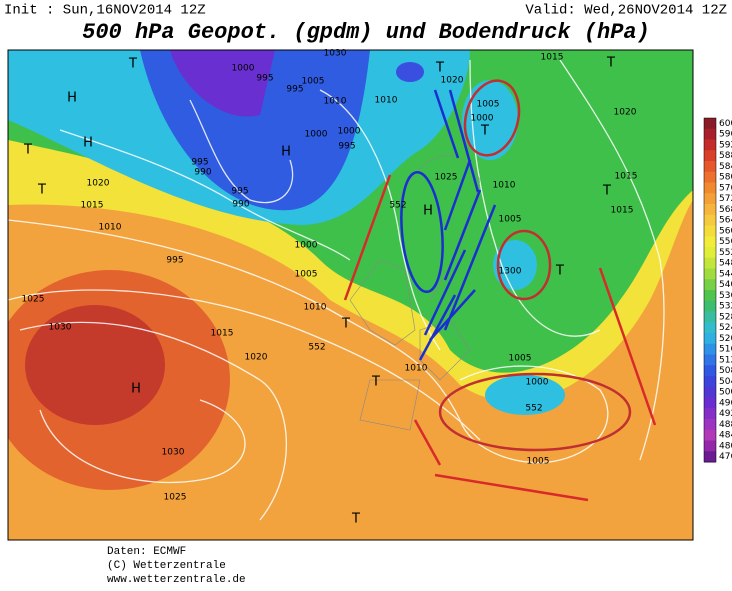  Describe the element at coordinates (725, 242) in the screenshot. I see `colorbar-label: 556` at that location.